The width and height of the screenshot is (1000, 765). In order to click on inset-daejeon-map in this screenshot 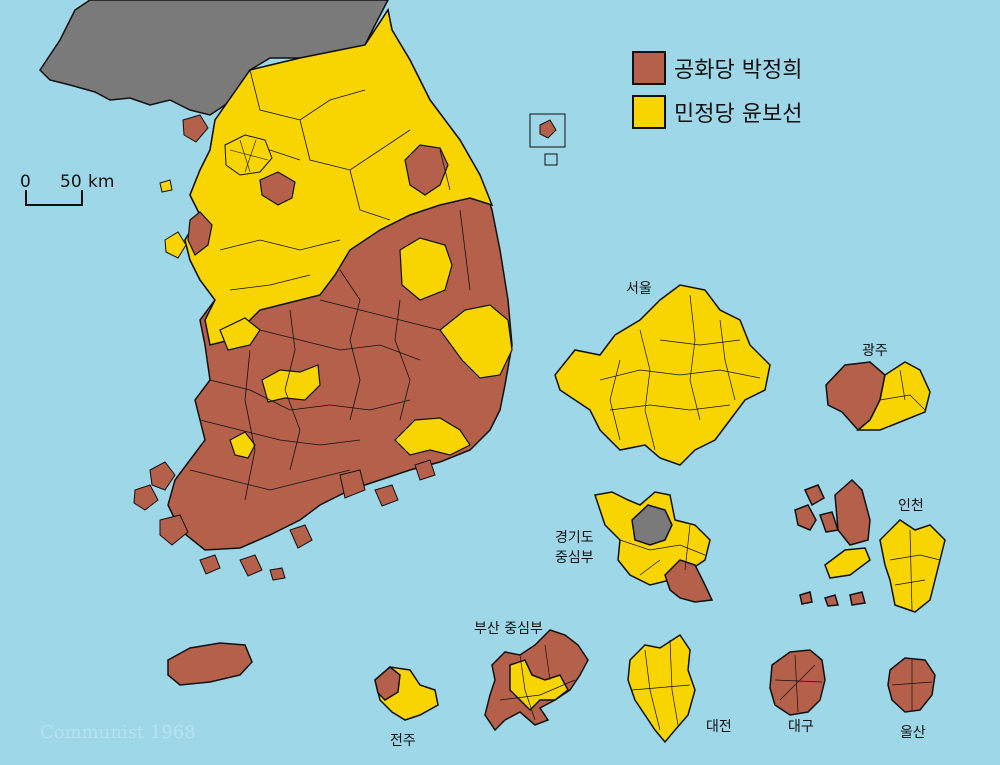, I will do `click(661, 688)`.